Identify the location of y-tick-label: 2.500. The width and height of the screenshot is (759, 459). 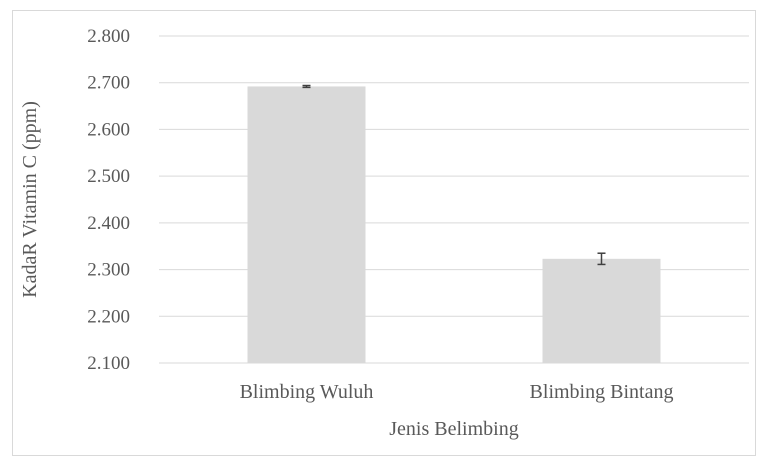
(108, 176).